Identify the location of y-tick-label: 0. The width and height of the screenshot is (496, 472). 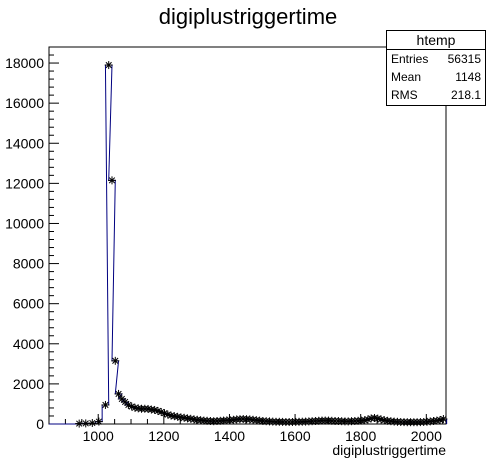
(40, 424).